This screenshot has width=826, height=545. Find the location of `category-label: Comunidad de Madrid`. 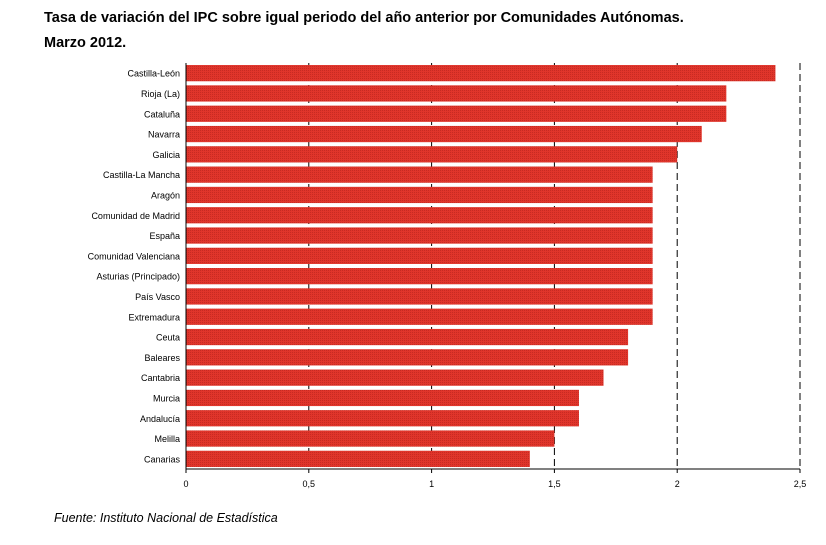

category-label: Comunidad de Madrid is located at coordinates (135, 216).